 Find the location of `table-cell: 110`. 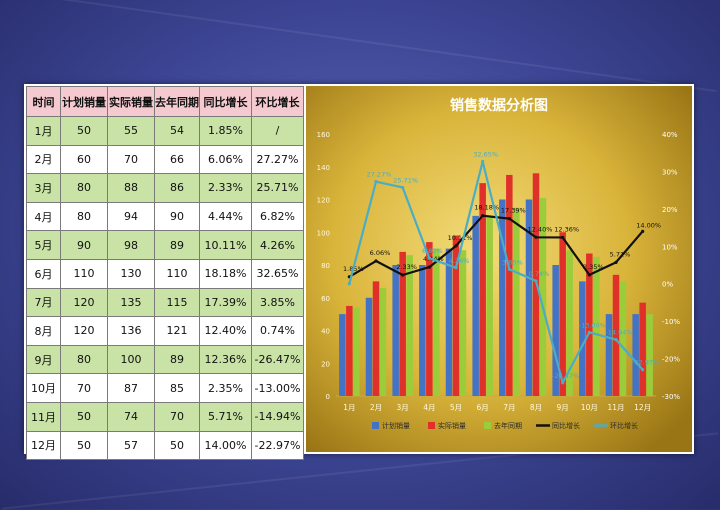

table-cell: 110 is located at coordinates (84, 273).